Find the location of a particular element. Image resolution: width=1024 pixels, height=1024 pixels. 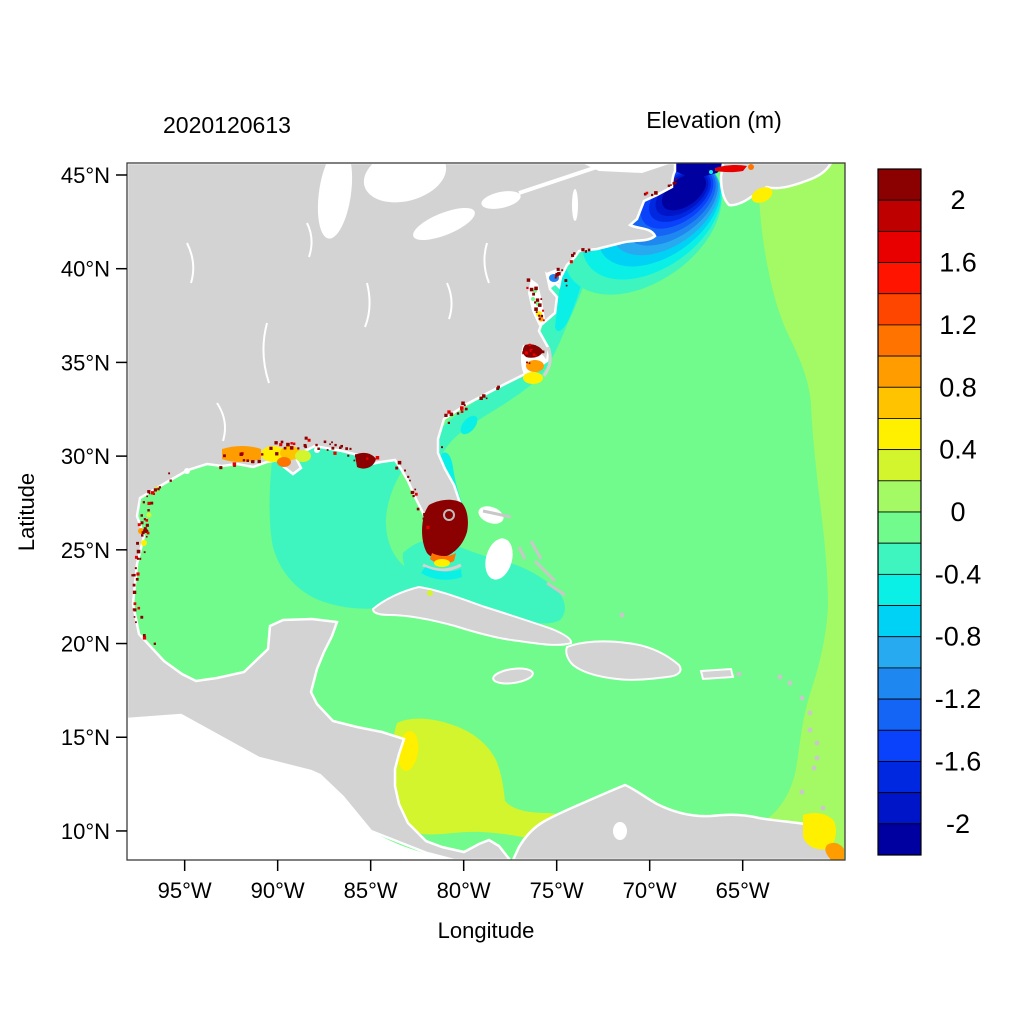

turks-island is located at coordinates (622, 615).